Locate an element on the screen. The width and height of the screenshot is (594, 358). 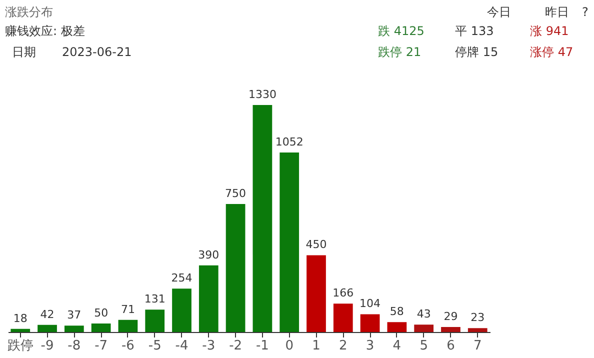
data-label: 37 is located at coordinates (74, 315).